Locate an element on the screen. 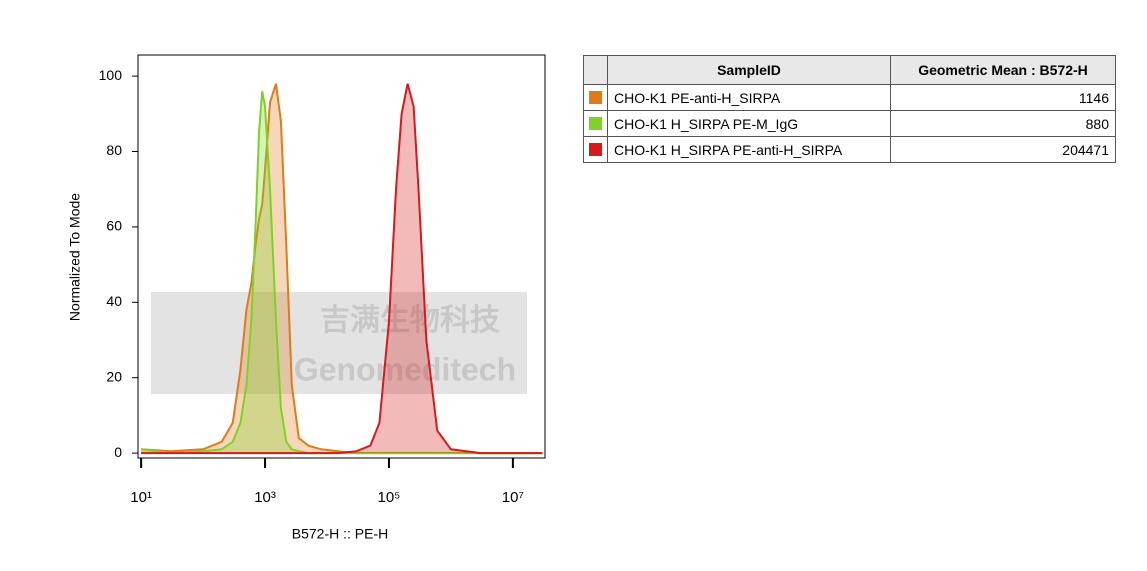 The height and width of the screenshot is (571, 1147). table-row: CHO-K1 H_SIRPA PE-M_IgG 880 is located at coordinates (849, 123).